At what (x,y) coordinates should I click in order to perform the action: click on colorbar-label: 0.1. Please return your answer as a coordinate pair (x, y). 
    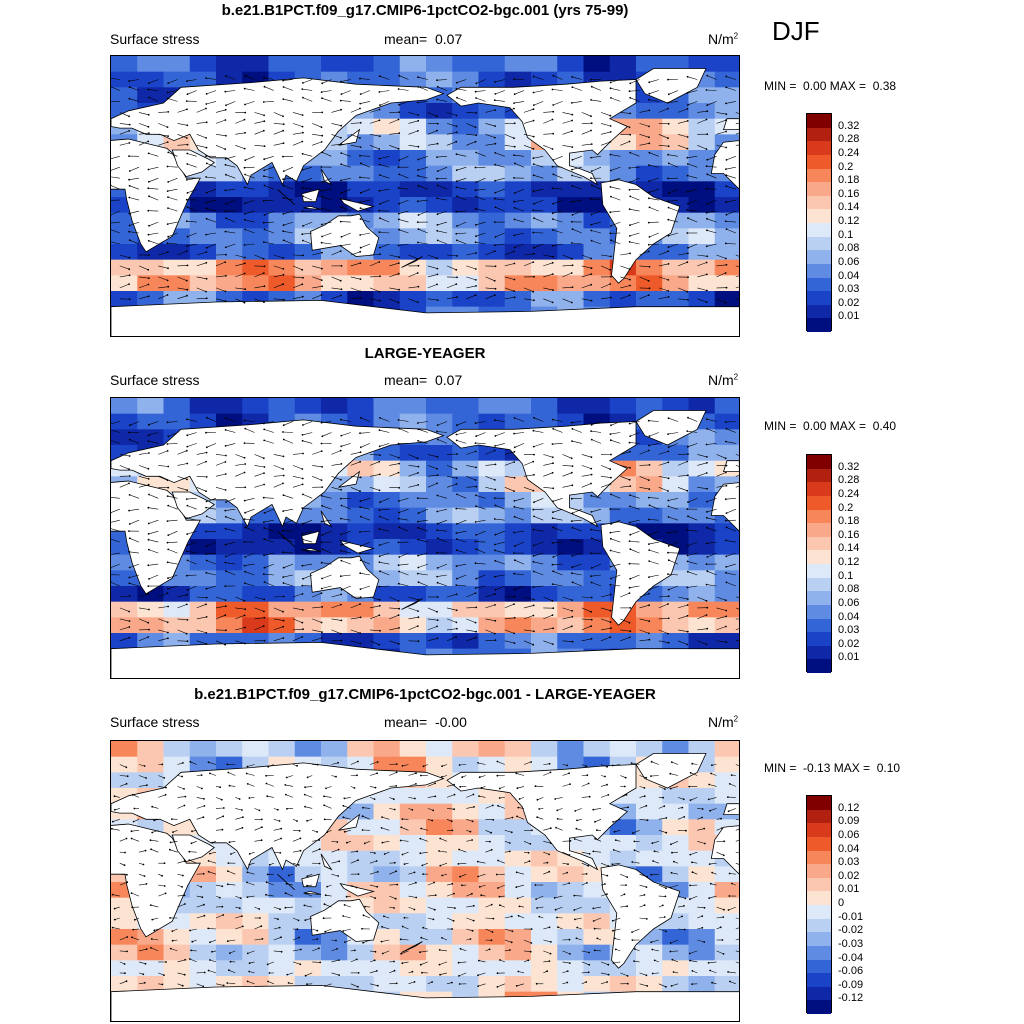
    Looking at the image, I should click on (846, 575).